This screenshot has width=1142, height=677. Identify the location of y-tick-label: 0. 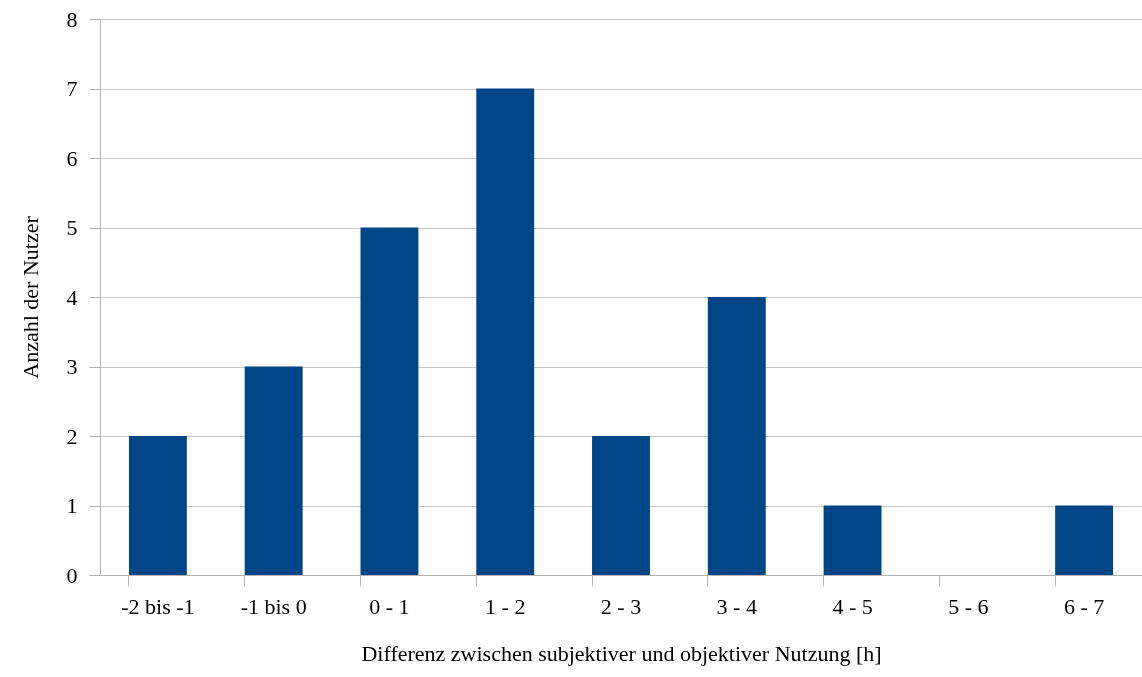
(72, 575).